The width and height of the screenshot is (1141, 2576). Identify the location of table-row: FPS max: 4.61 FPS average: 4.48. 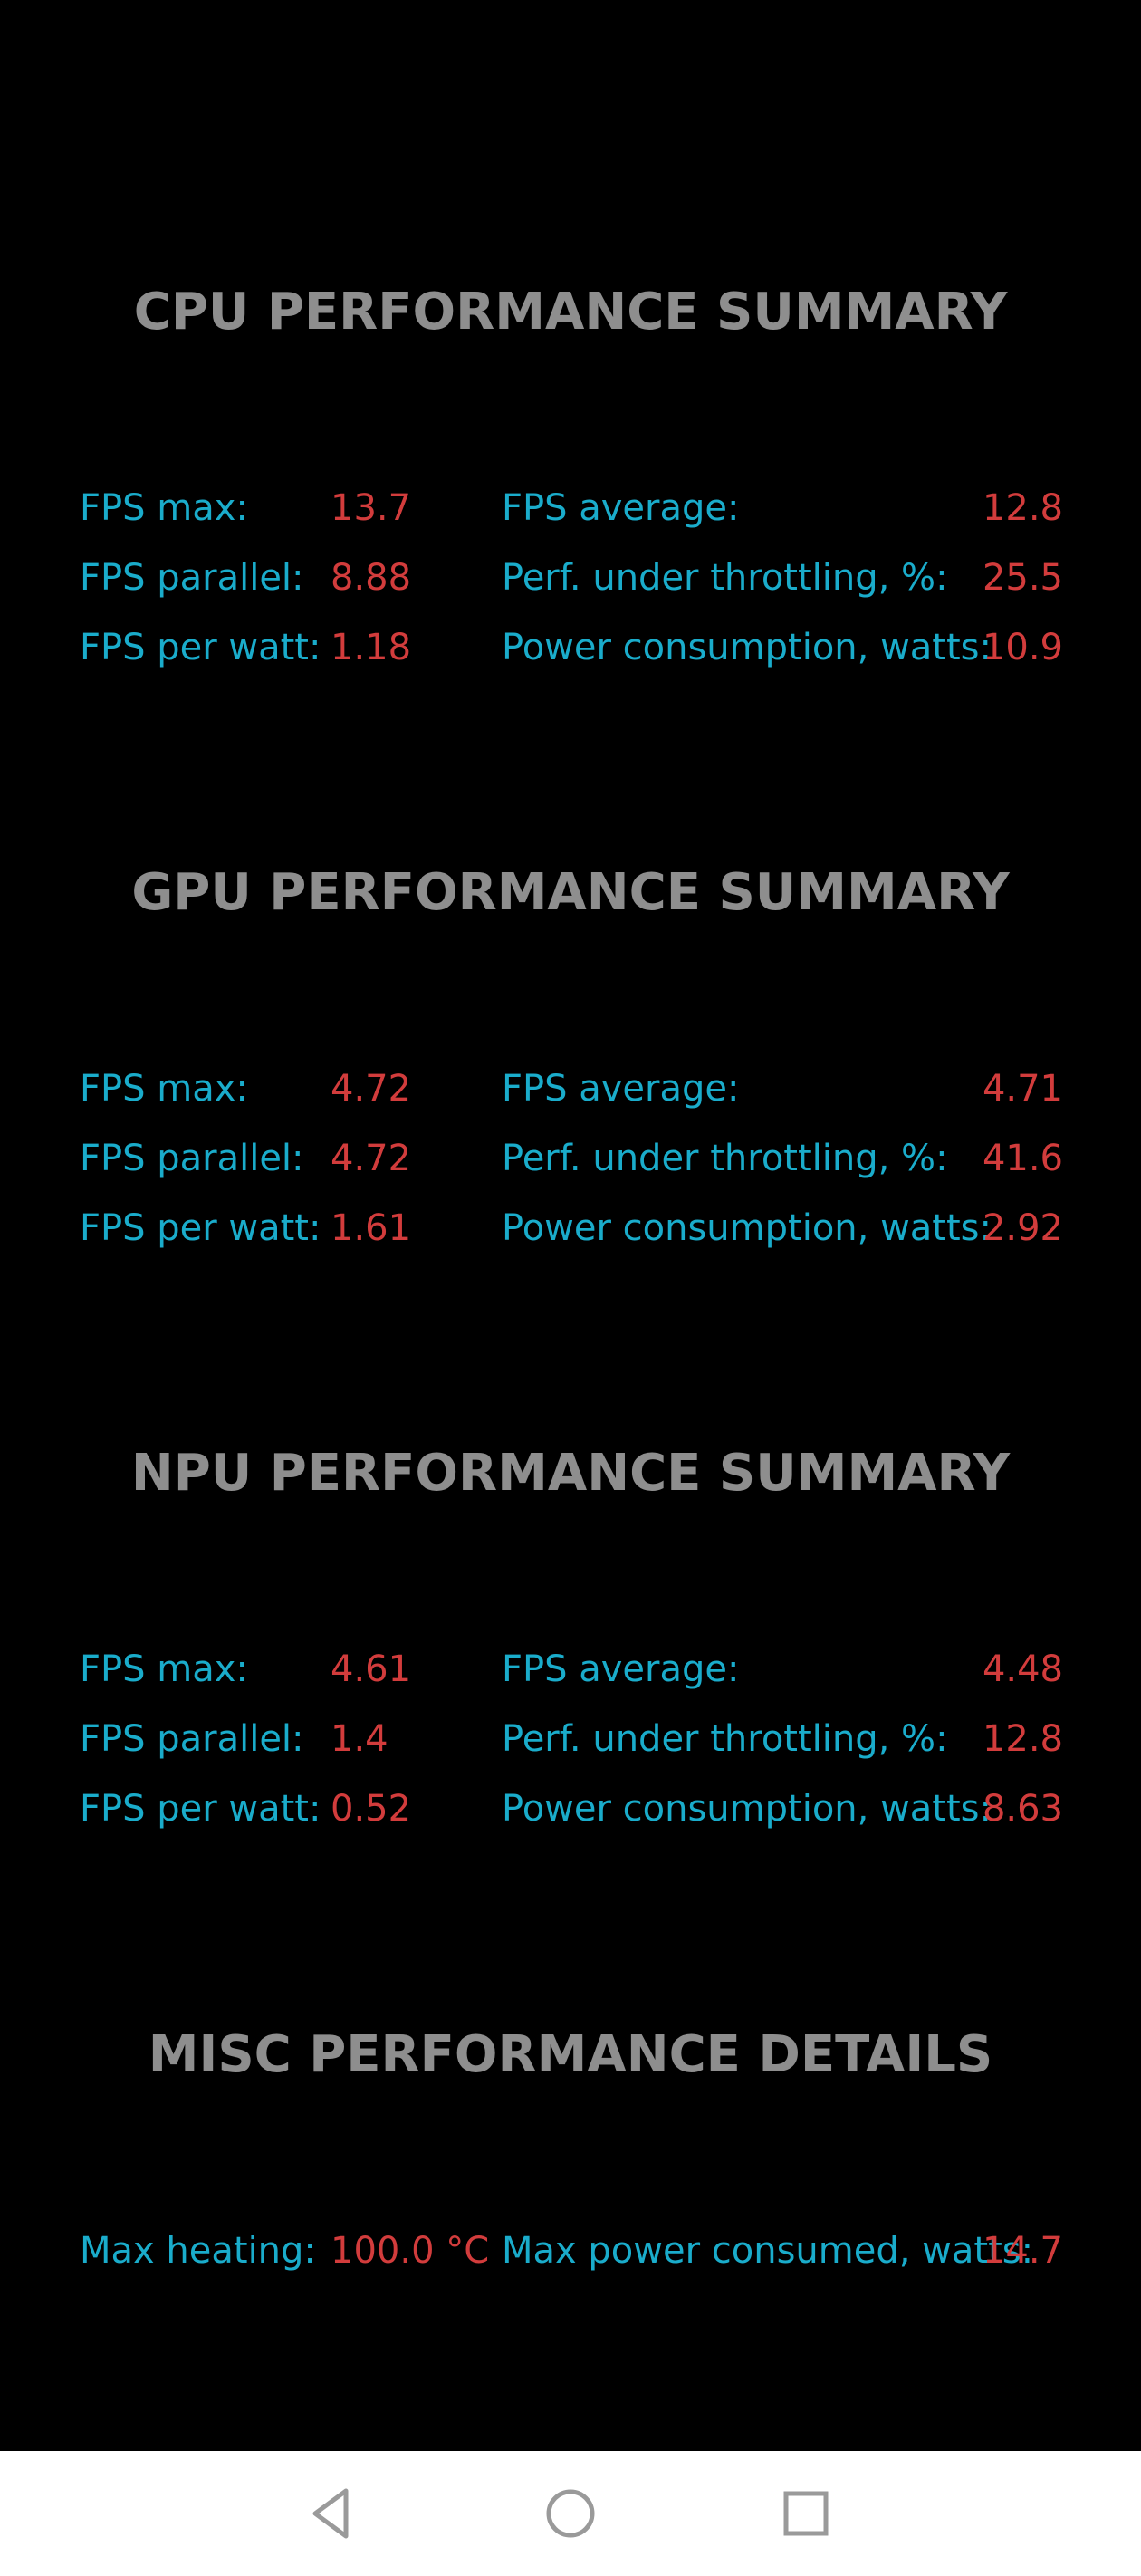
(570, 1669).